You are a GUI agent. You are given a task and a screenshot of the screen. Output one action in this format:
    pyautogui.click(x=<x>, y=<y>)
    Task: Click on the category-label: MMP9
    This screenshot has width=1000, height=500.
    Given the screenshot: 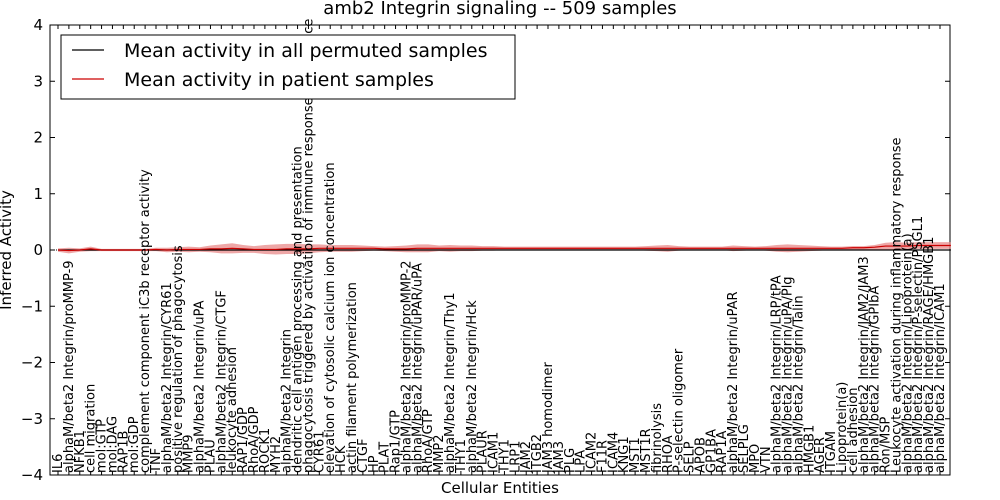 What is the action you would take?
    pyautogui.click(x=189, y=453)
    